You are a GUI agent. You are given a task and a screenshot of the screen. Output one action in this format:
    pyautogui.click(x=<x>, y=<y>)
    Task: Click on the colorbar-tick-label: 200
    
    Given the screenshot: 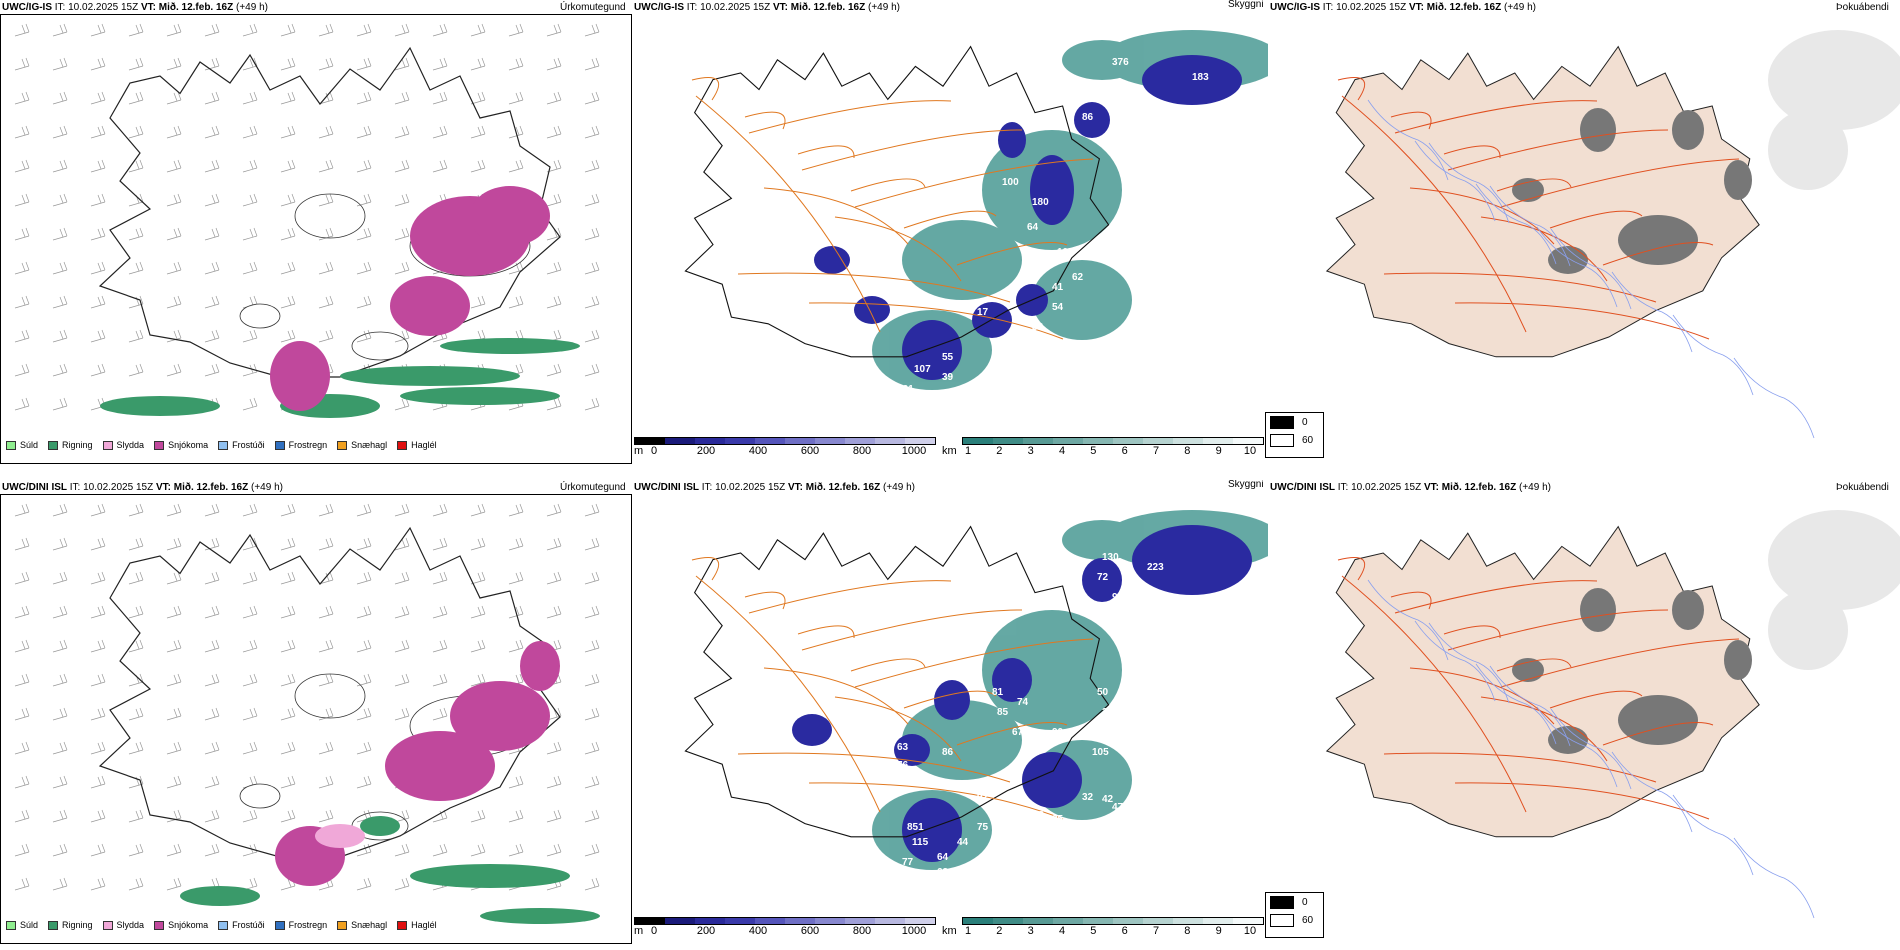 What is the action you would take?
    pyautogui.click(x=706, y=451)
    